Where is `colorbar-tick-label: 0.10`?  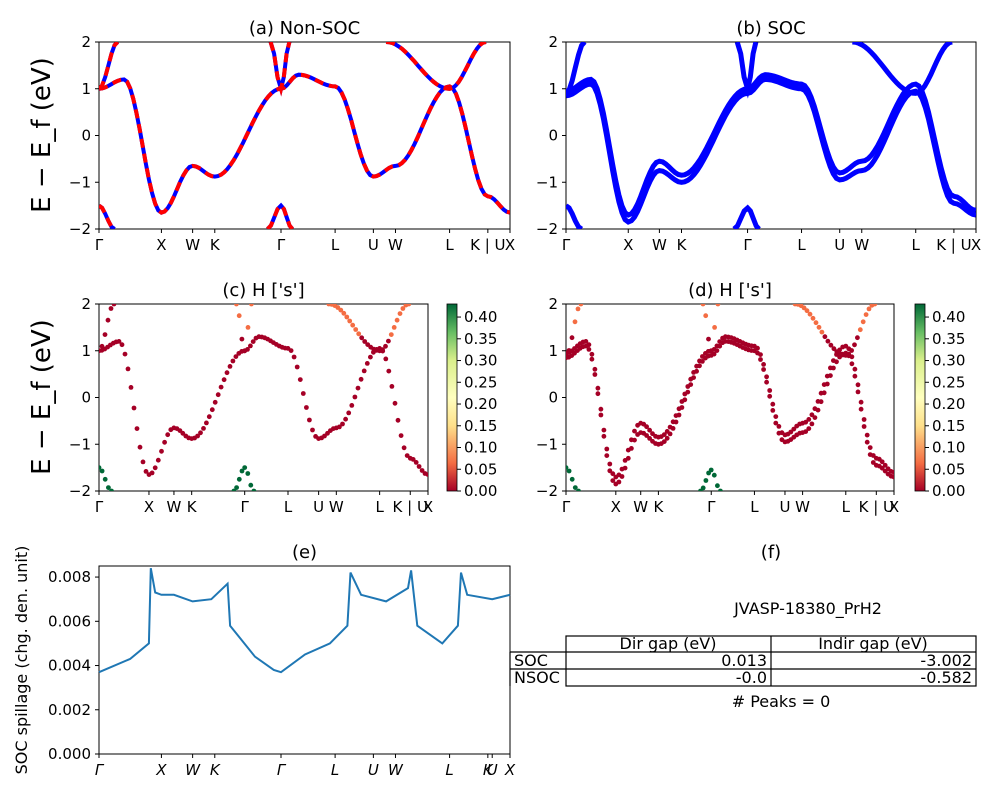 colorbar-tick-label: 0.10 is located at coordinates (480, 448).